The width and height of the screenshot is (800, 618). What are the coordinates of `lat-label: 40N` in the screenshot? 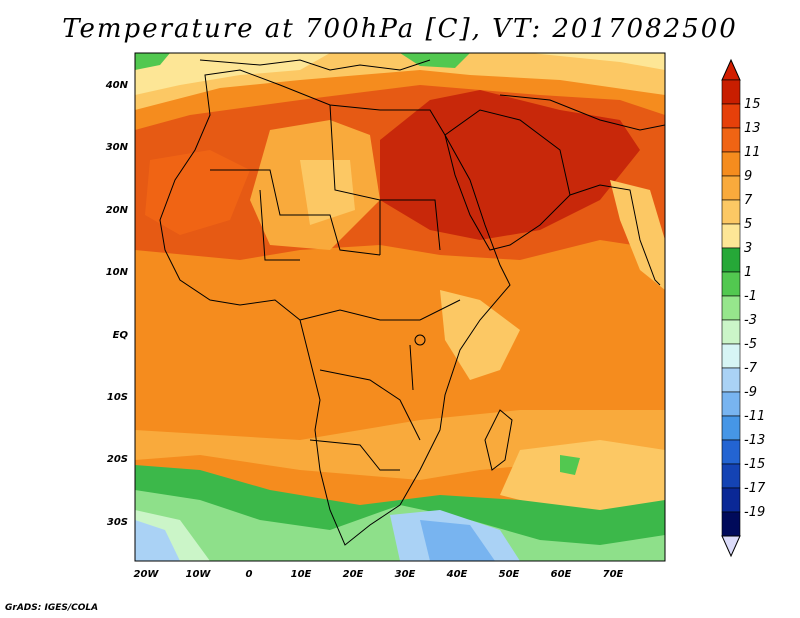 It's located at (117, 85).